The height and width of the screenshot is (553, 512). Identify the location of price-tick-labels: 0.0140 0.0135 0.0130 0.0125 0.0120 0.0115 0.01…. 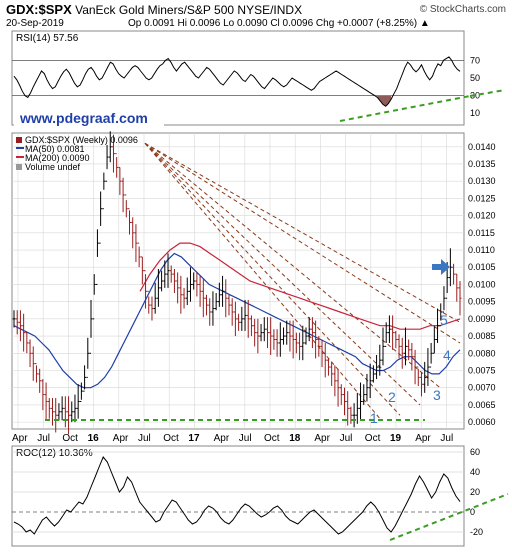
(482, 284).